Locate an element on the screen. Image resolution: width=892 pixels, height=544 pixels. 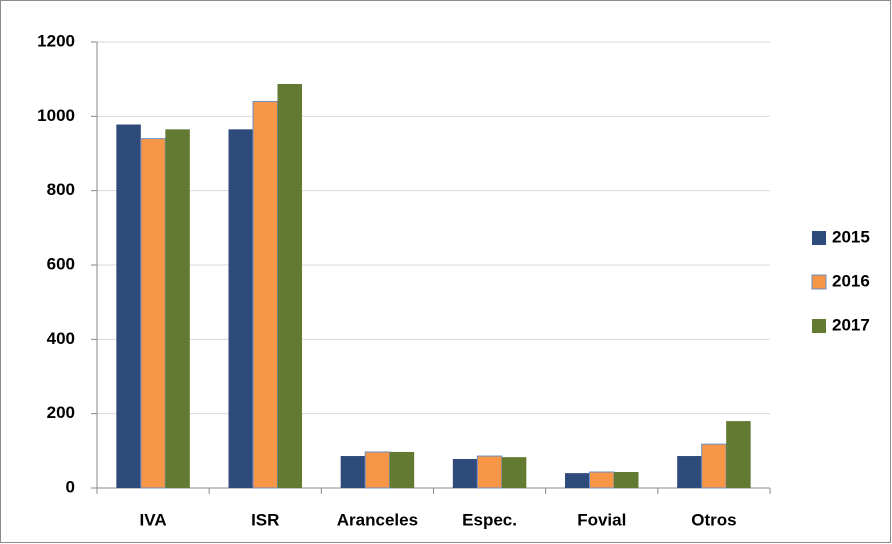
legend-label: 2016 is located at coordinates (851, 280).